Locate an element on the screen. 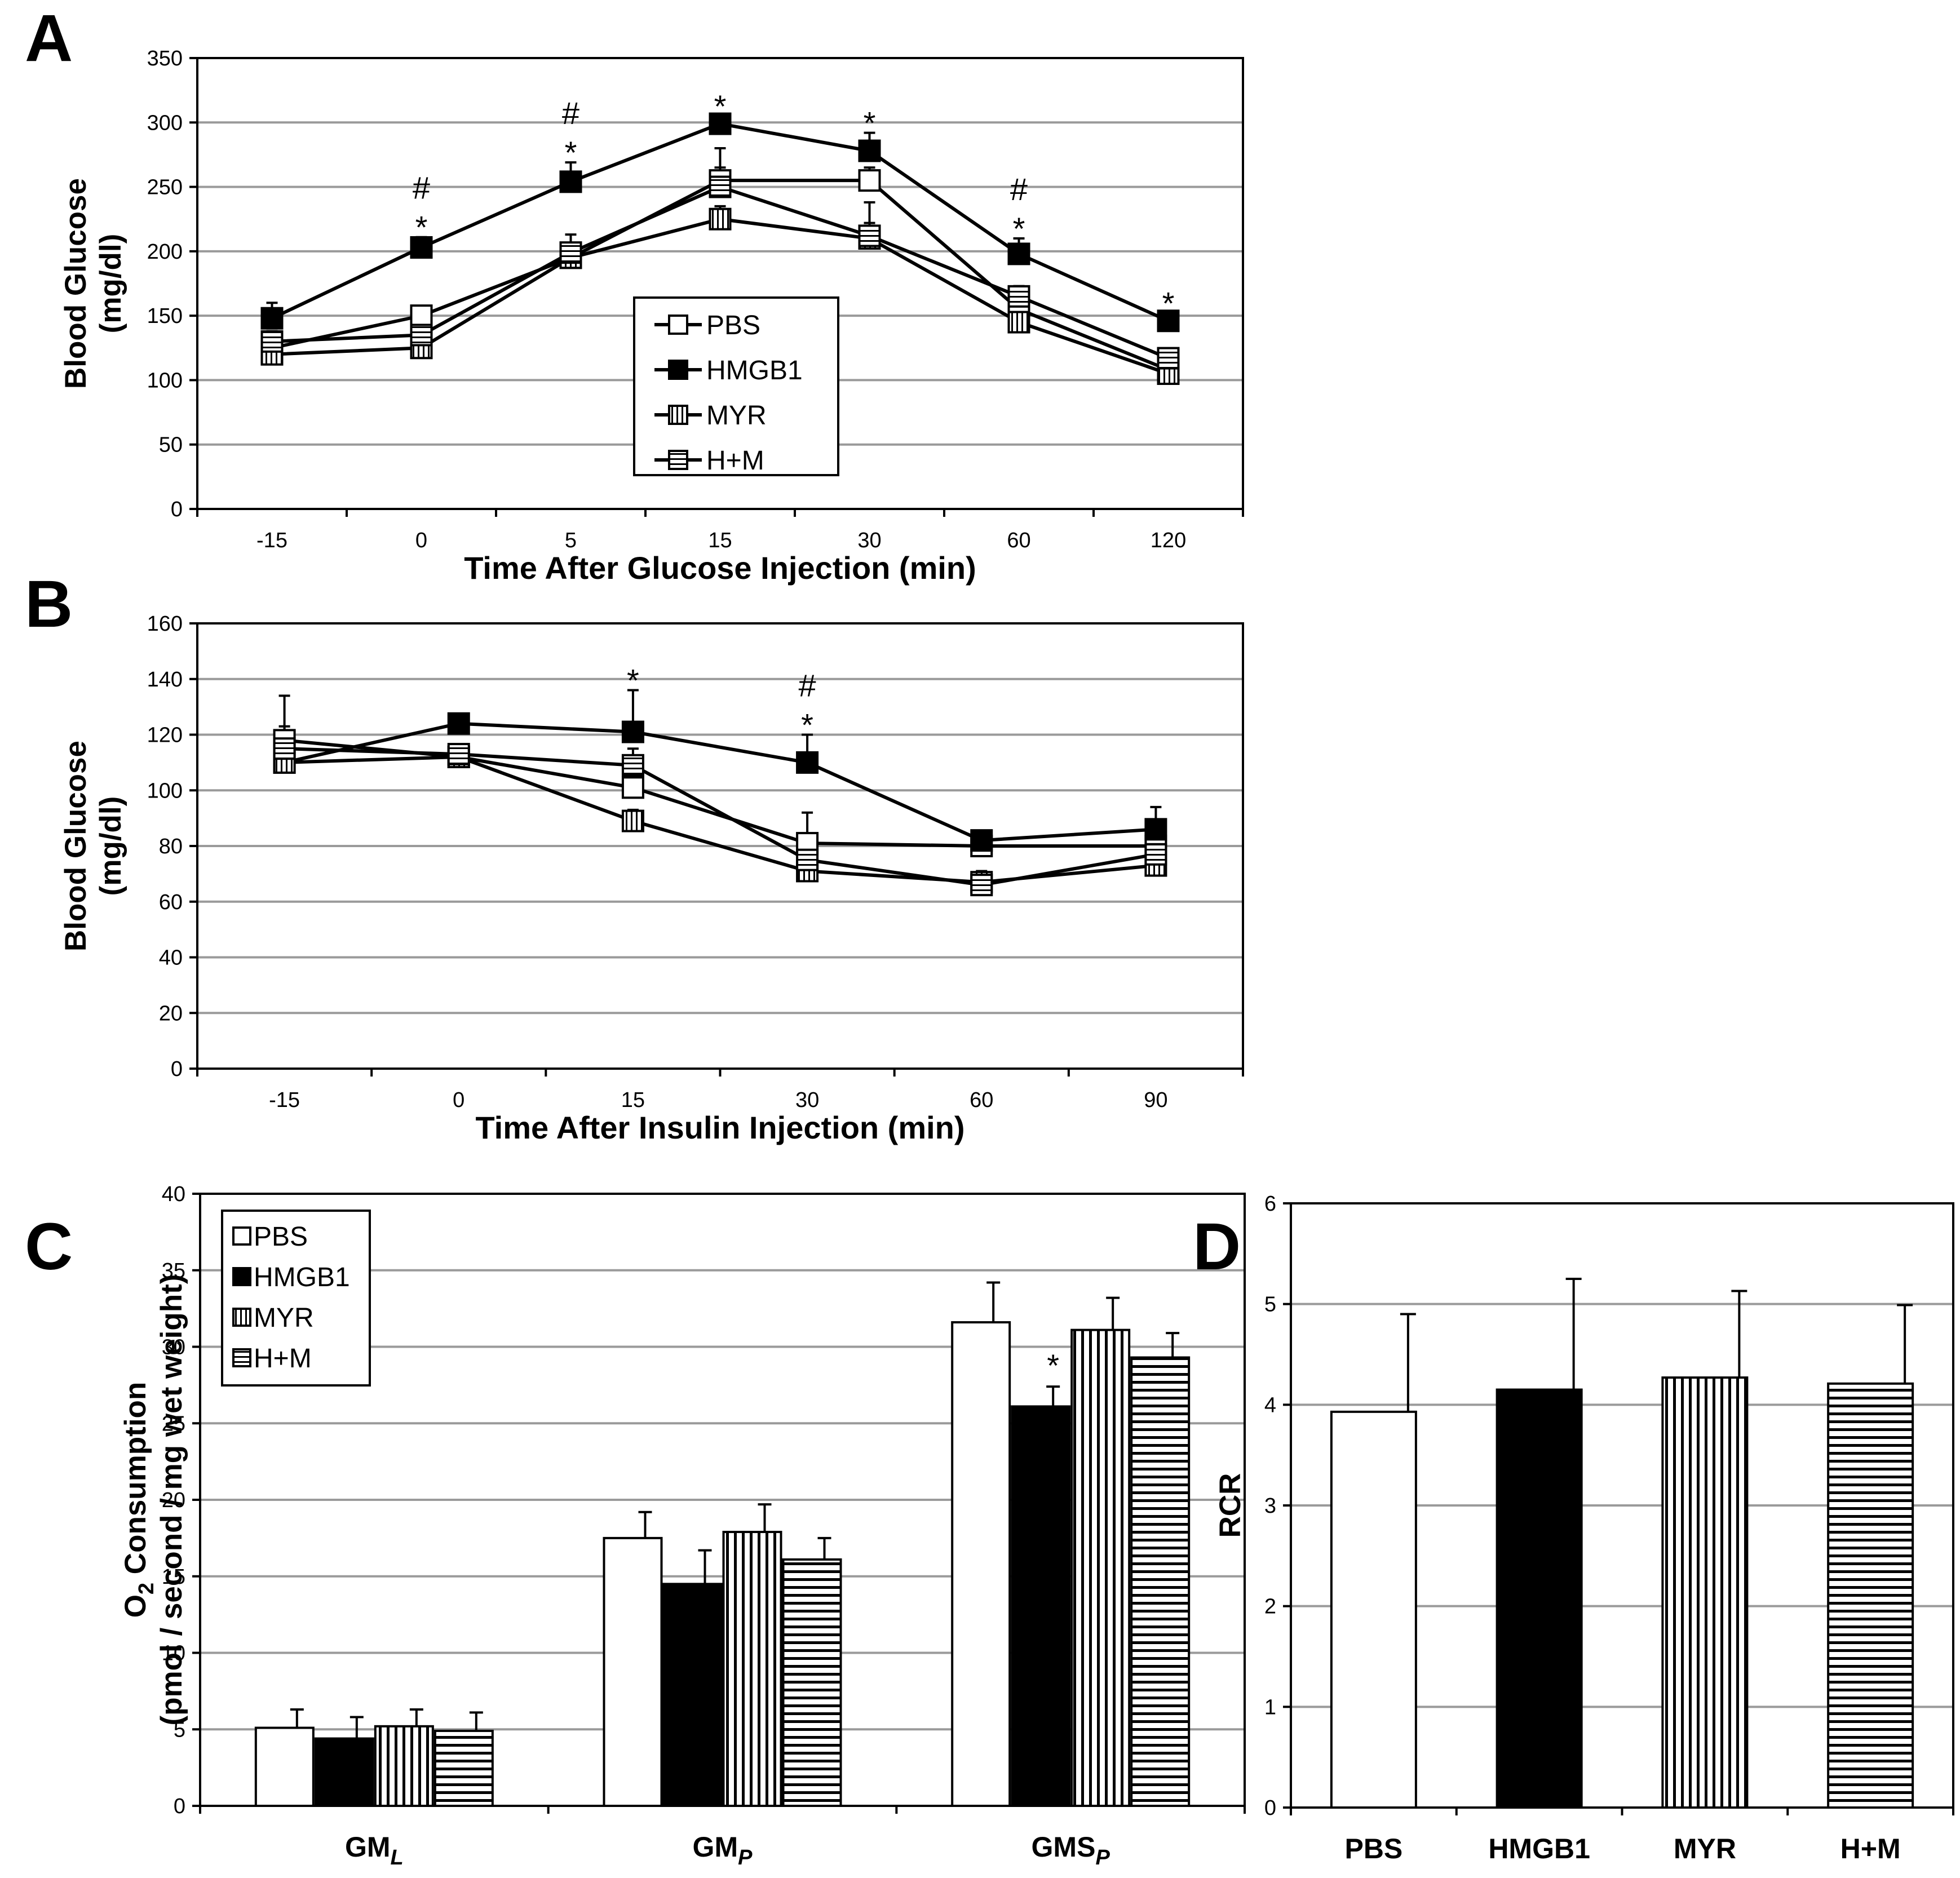  panel-b-xtick-label: 90 is located at coordinates (1155, 1100).